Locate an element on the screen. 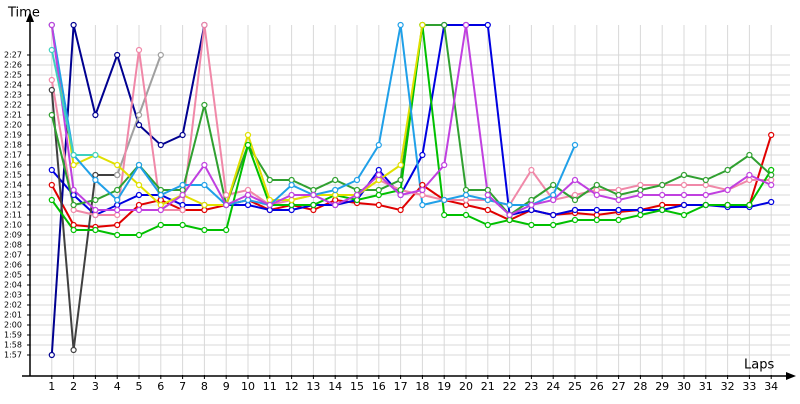 This screenshot has height=404, width=800. y-tick-label: 2:18 is located at coordinates (13, 145).